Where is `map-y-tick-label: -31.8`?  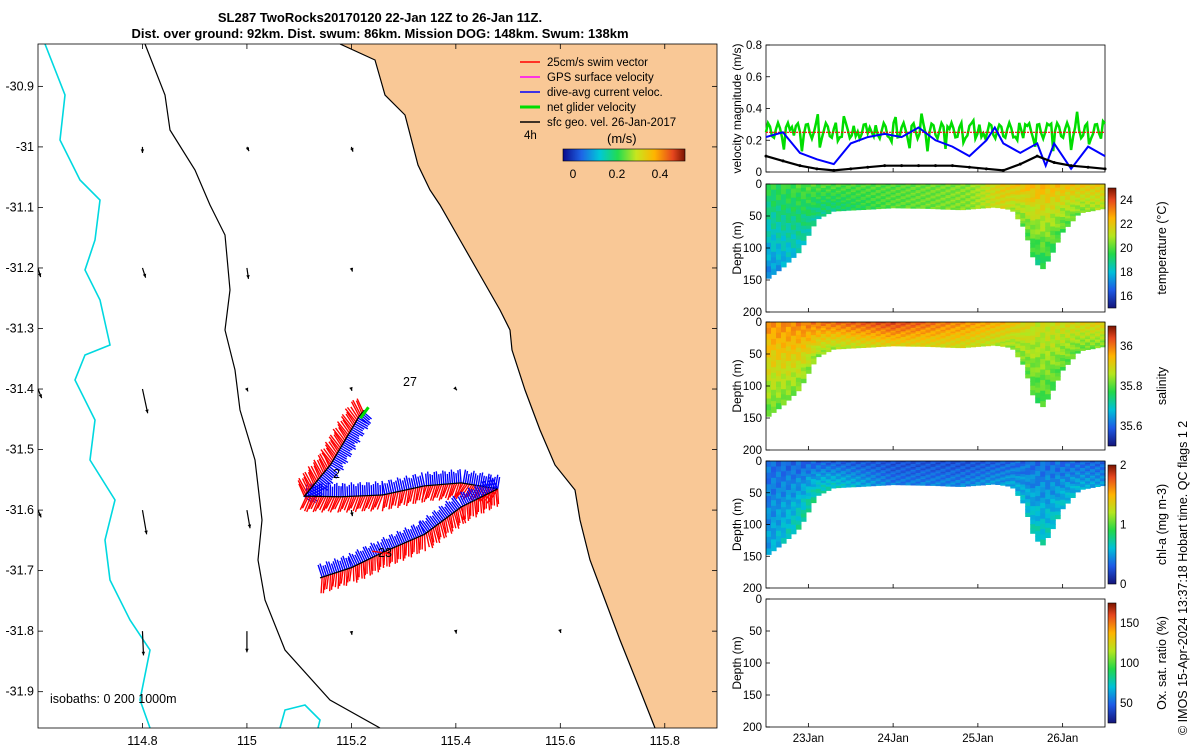
map-y-tick-label: -31.8 is located at coordinates (20, 631).